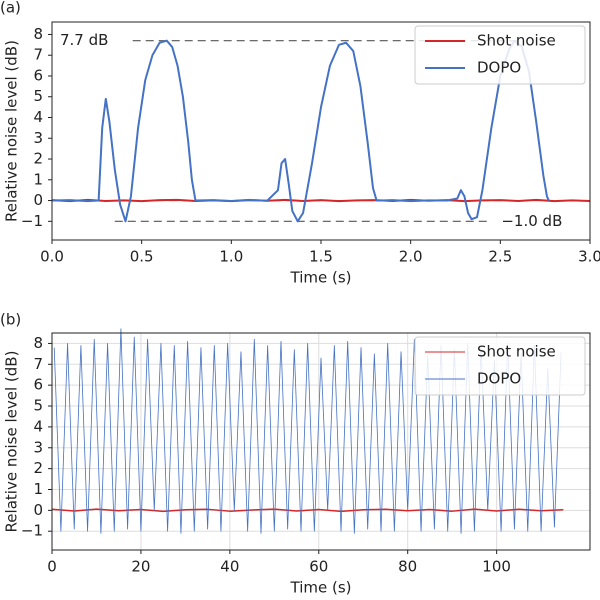  What do you see at coordinates (142, 257) in the screenshot?
I see `x-tick-label: 0.5` at bounding box center [142, 257].